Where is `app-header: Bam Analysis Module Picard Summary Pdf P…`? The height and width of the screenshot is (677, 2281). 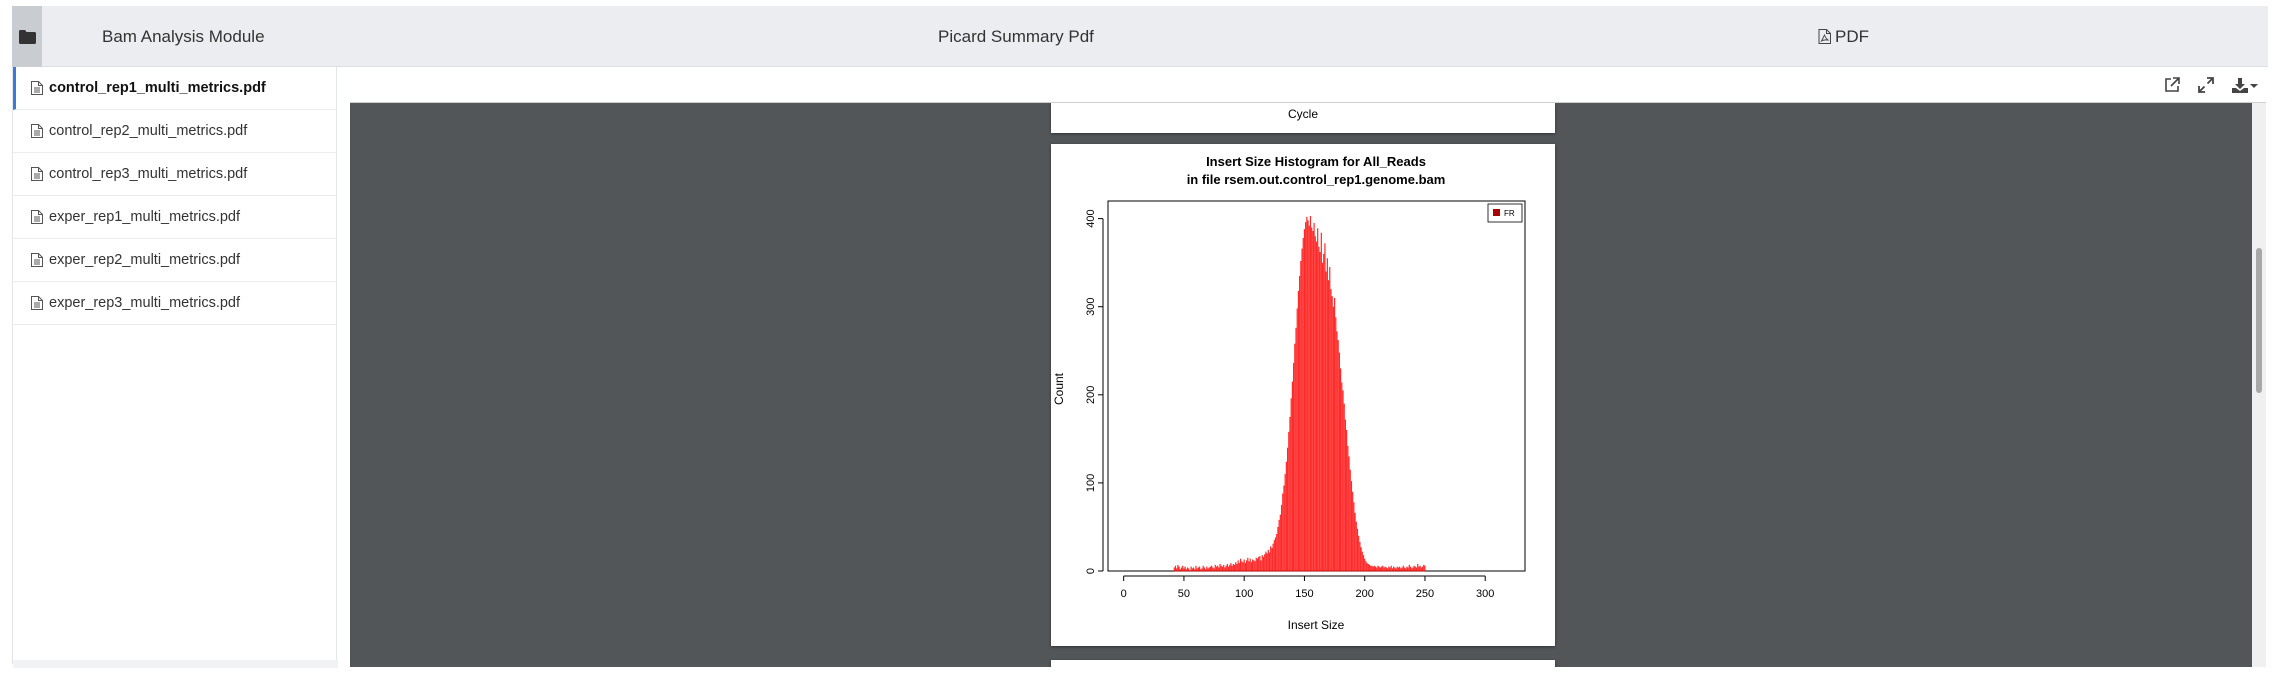 app-header: Bam Analysis Module Picard Summary Pdf P… is located at coordinates (1140, 36).